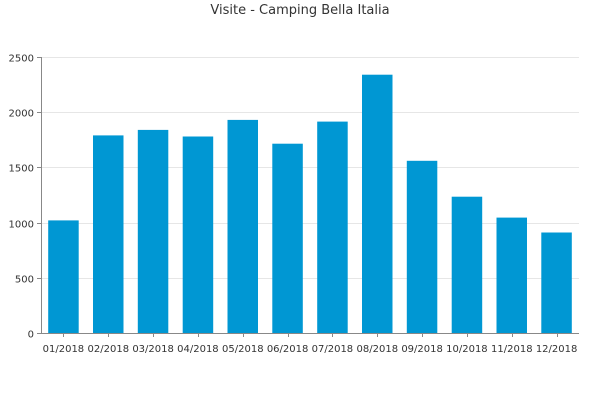 This screenshot has width=600, height=400. What do you see at coordinates (378, 349) in the screenshot?
I see `x-tick-label: 08/2018` at bounding box center [378, 349].